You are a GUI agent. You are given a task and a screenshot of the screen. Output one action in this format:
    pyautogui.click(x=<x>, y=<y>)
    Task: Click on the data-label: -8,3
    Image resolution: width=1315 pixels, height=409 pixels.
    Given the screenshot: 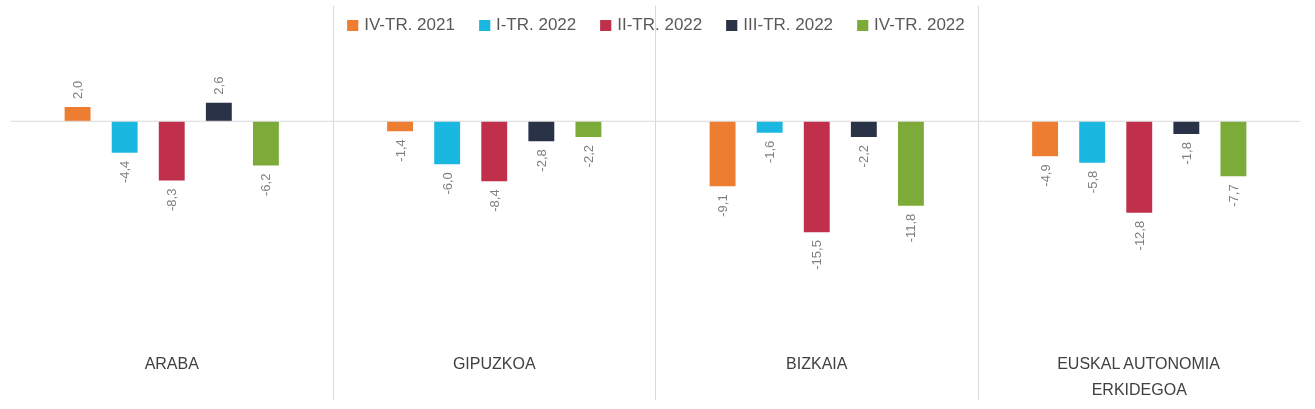 What is the action you would take?
    pyautogui.click(x=172, y=200)
    